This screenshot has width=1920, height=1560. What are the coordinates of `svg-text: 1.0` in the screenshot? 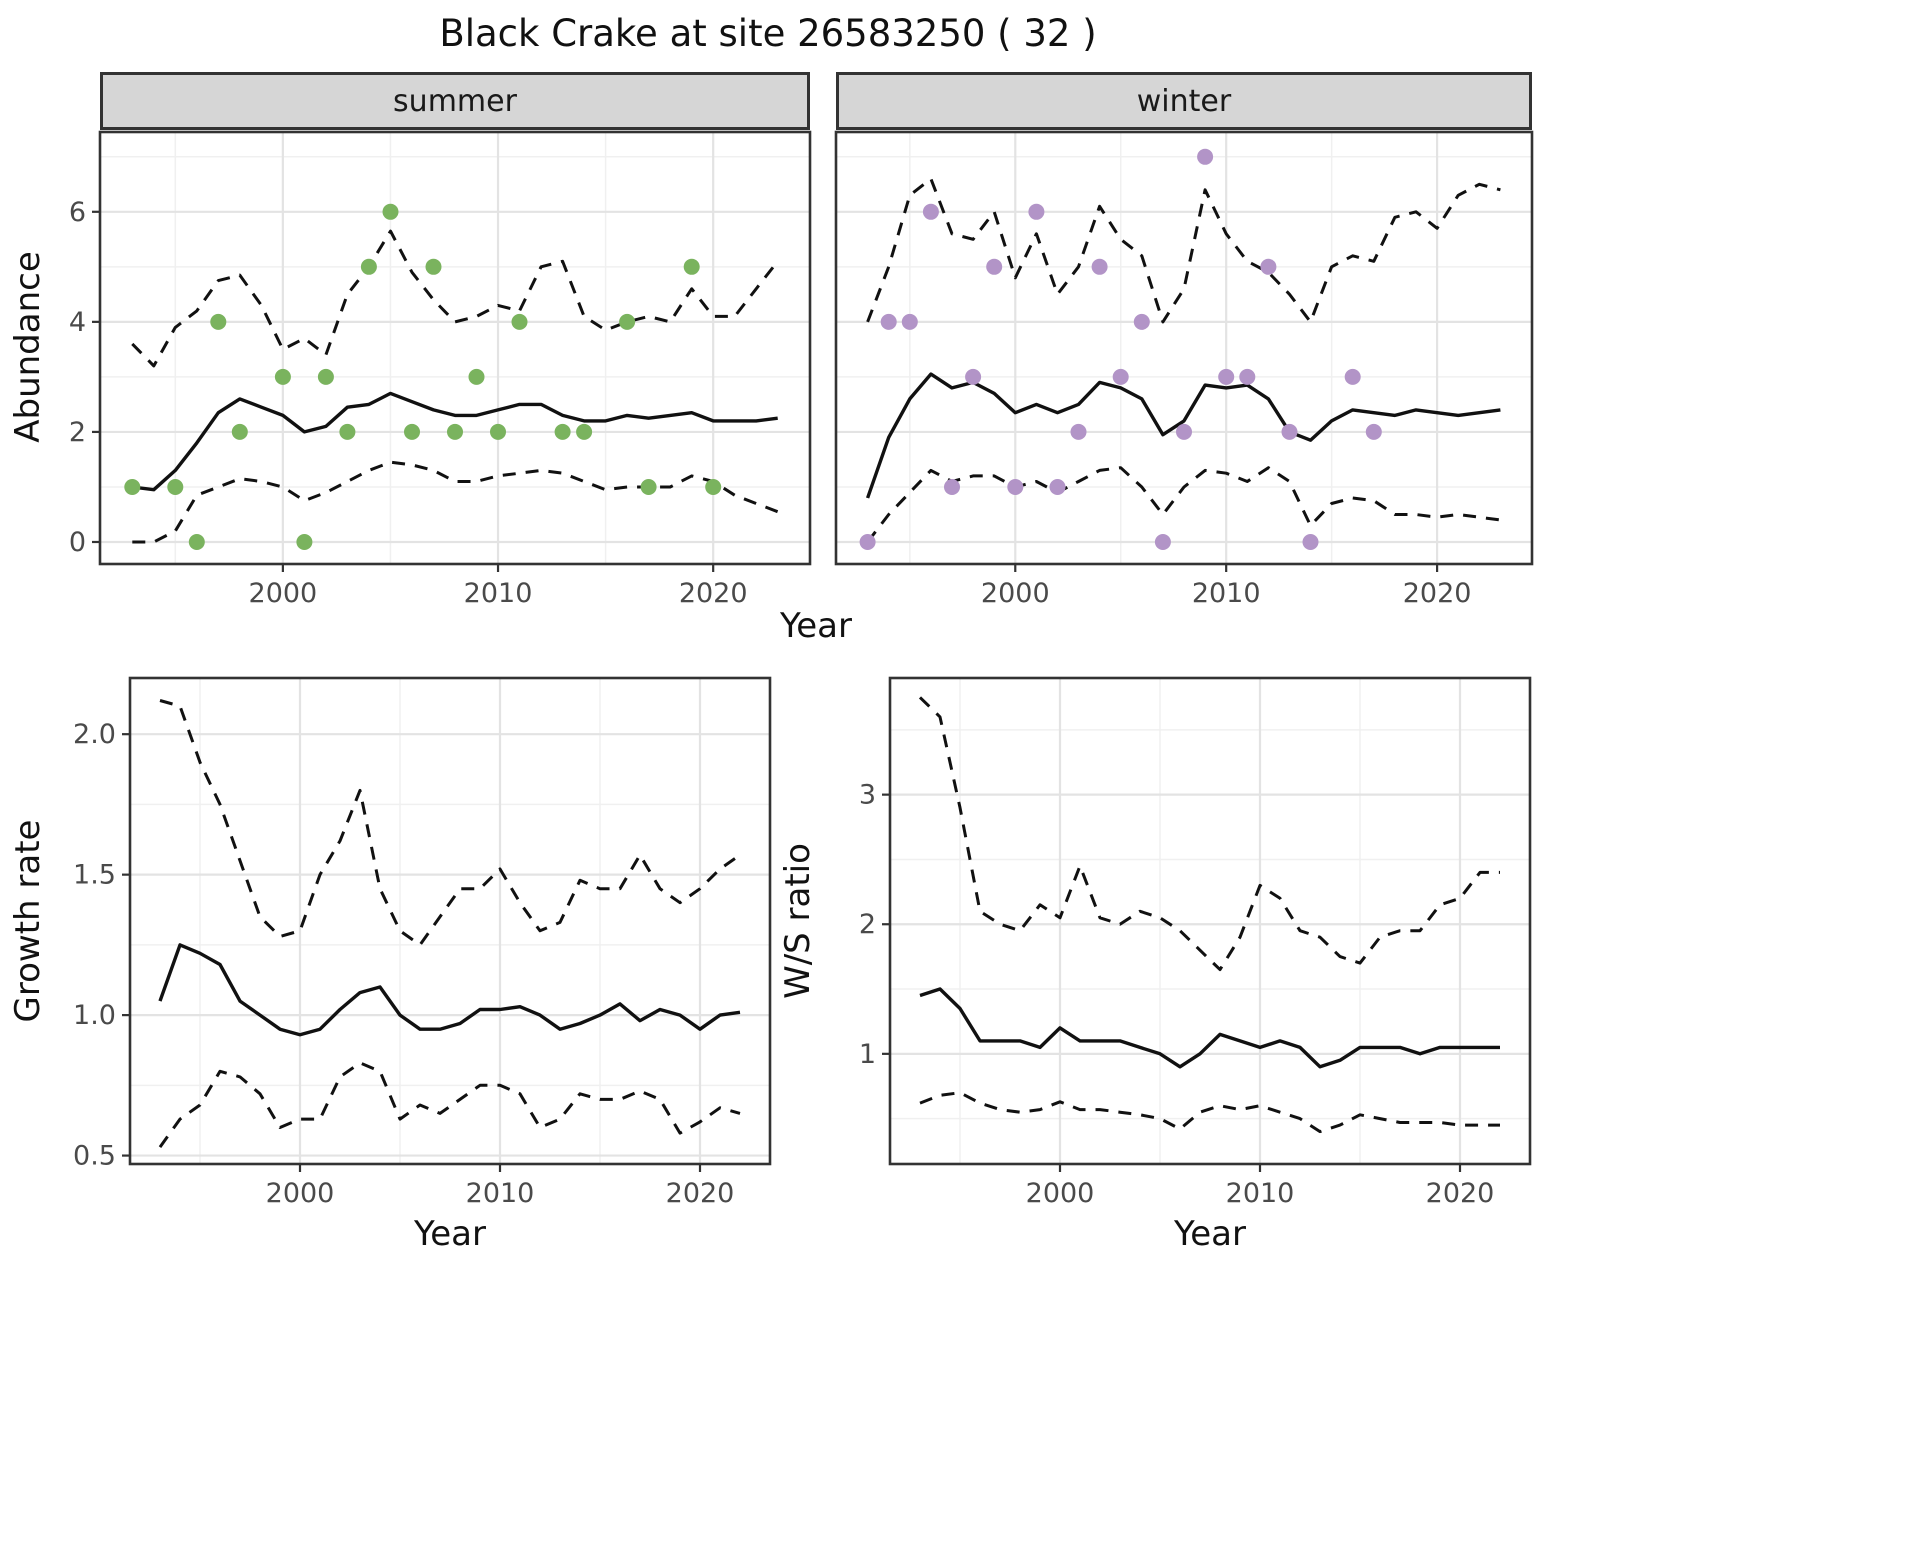 It's located at (94, 1015).